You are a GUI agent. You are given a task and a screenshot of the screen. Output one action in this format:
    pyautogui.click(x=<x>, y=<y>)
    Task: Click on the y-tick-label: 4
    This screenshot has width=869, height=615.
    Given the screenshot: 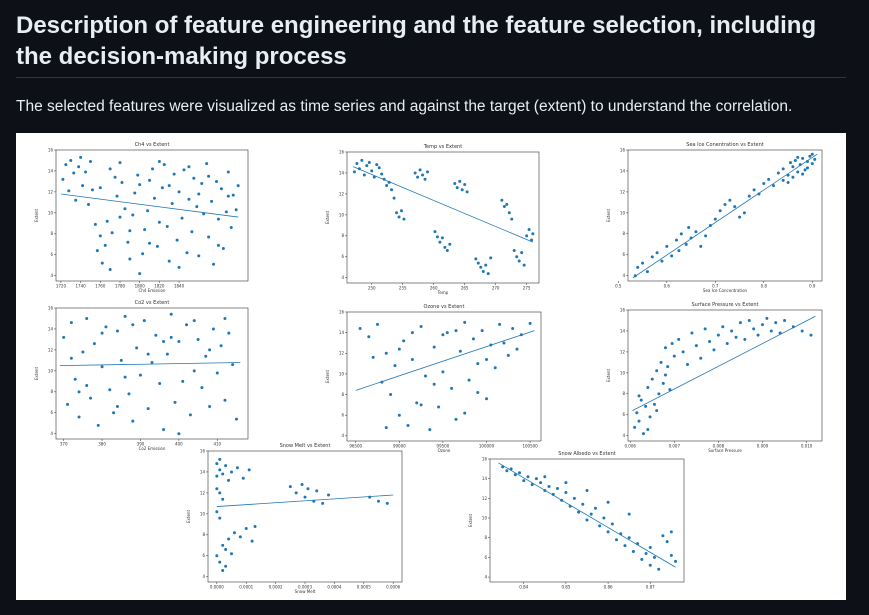 What is the action you would take?
    pyautogui.click(x=342, y=435)
    